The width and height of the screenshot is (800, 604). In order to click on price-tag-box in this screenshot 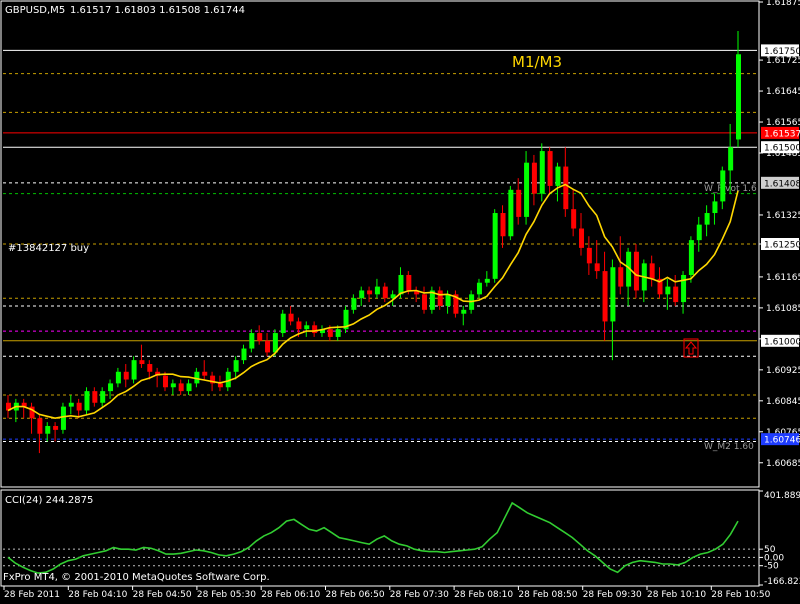, I will do `click(780, 340)`.